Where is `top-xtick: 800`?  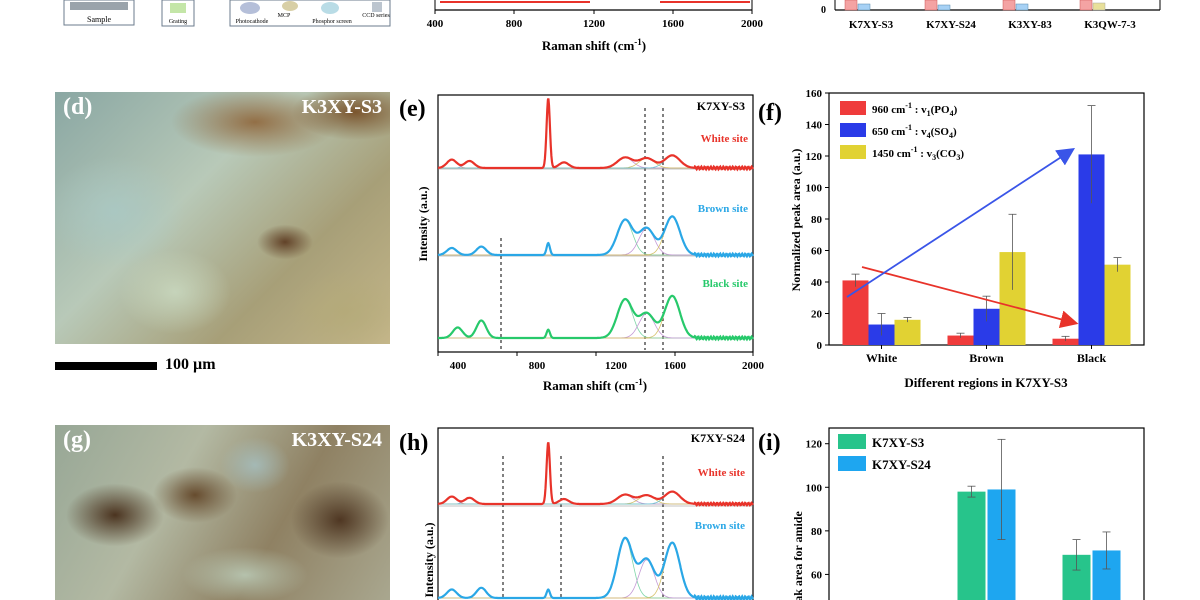
top-xtick: 800 is located at coordinates (514, 24).